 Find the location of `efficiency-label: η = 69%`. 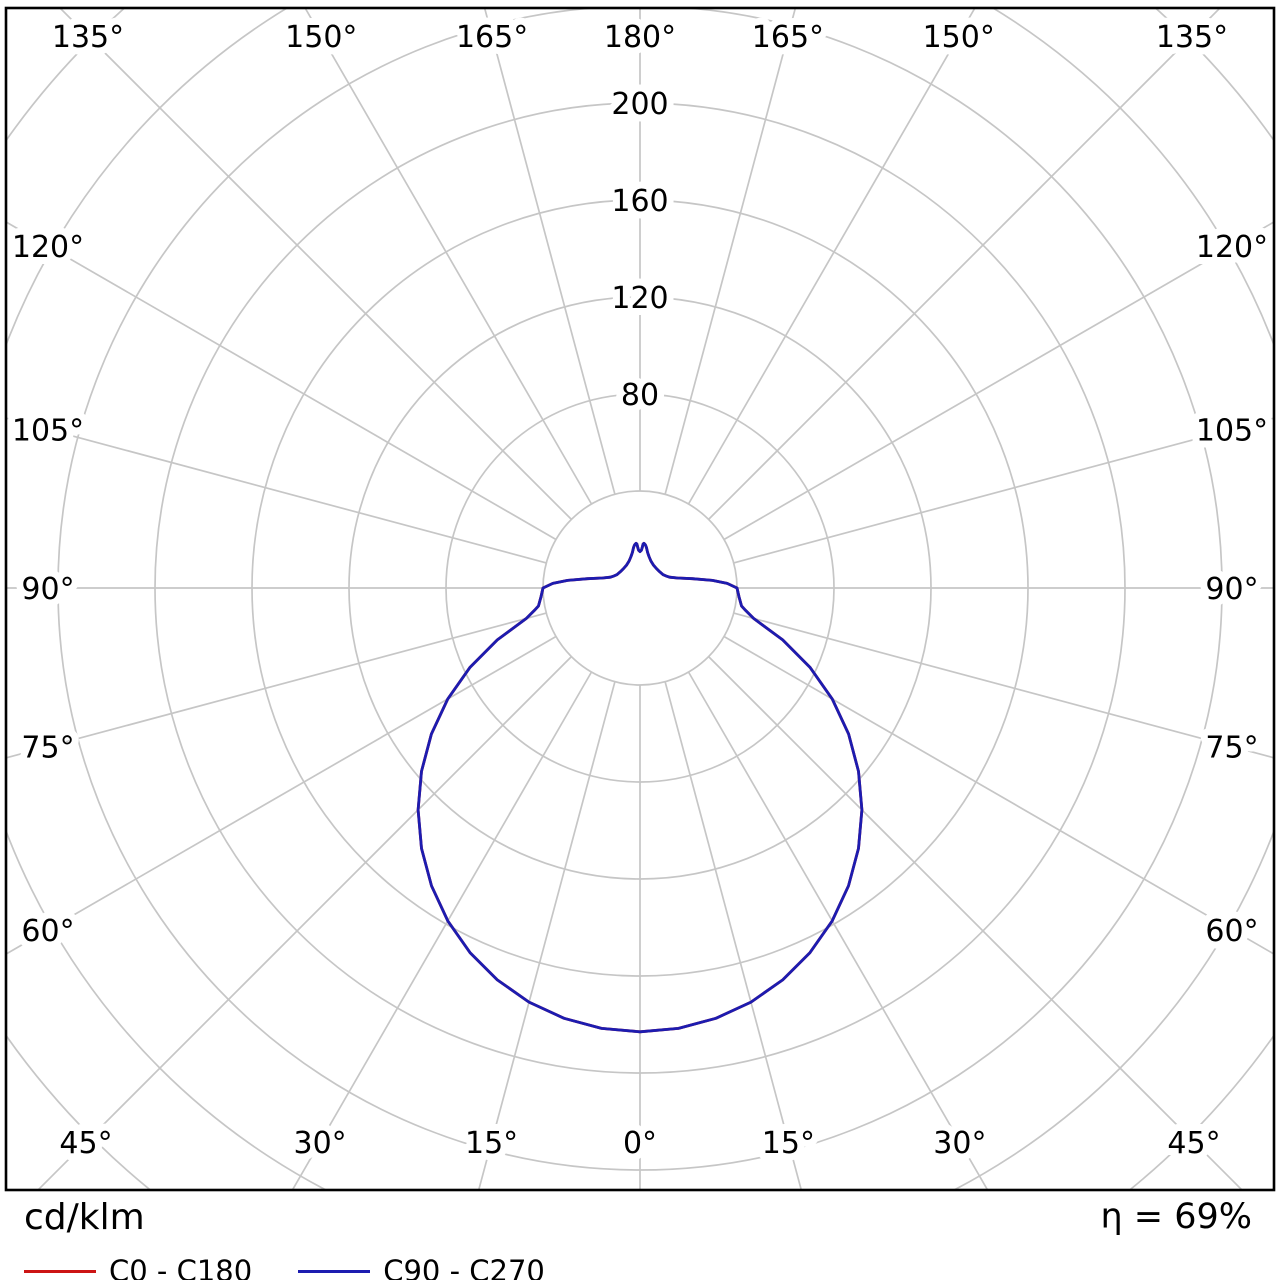

efficiency-label: η = 69% is located at coordinates (1176, 1217).